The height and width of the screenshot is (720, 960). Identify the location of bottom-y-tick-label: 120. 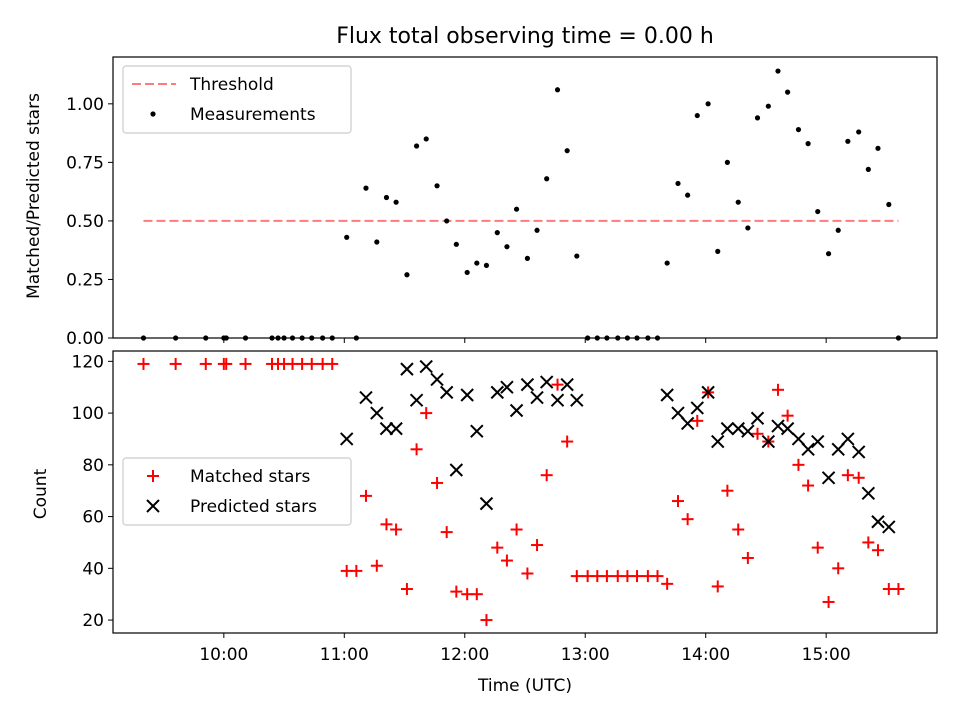
(88, 362).